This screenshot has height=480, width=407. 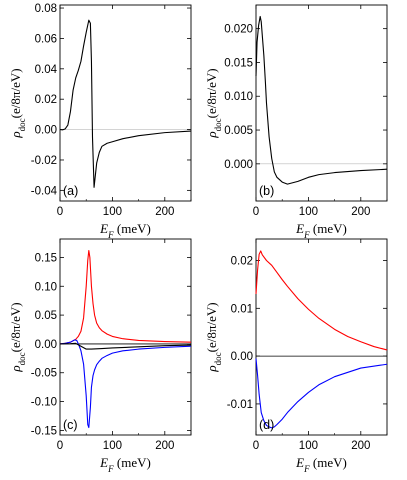 I want to click on panel-label: (a), so click(x=70, y=191).